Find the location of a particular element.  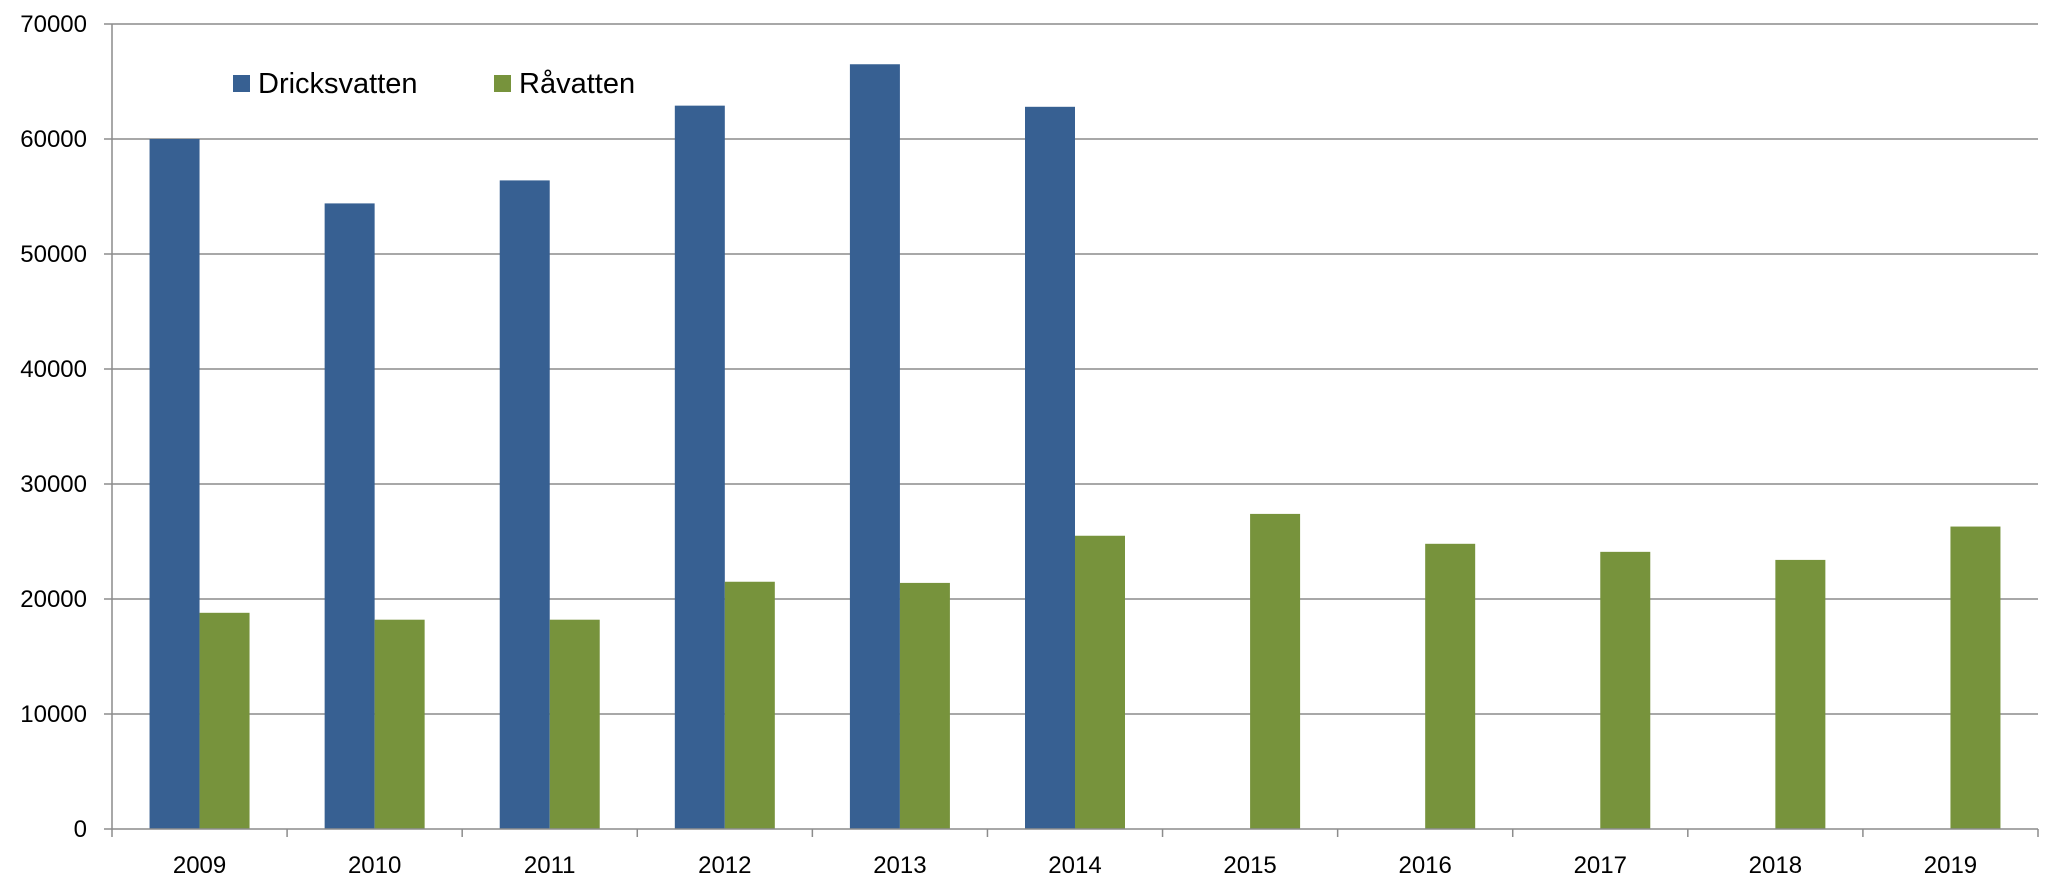

y-tick-label: 70000 is located at coordinates (53, 24).